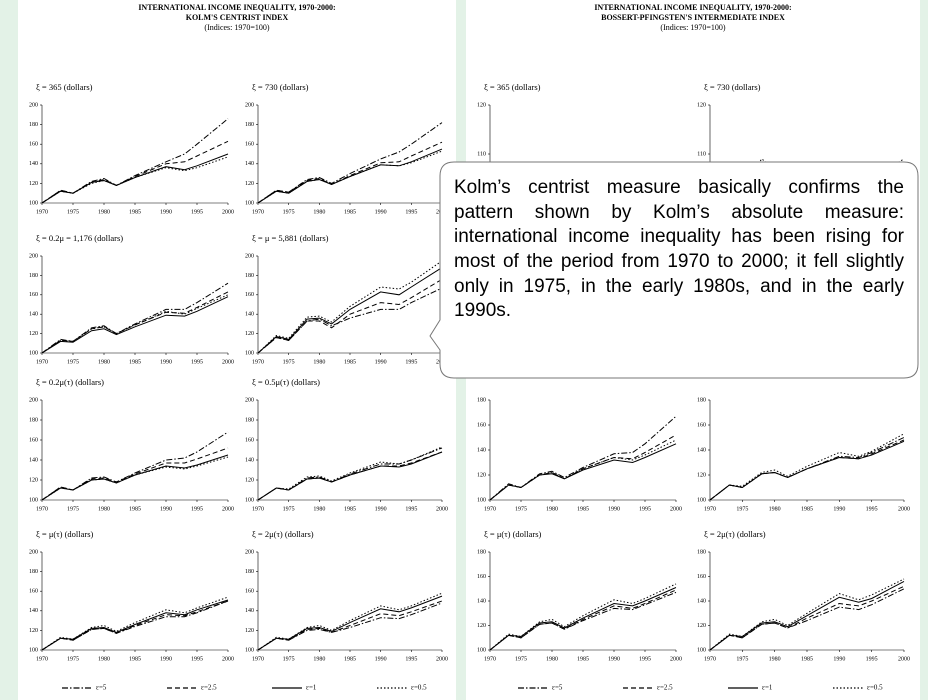 The height and width of the screenshot is (700, 928). I want to click on chart-title: ξ = 0.2μ(τ) (dollars), so click(70, 382).